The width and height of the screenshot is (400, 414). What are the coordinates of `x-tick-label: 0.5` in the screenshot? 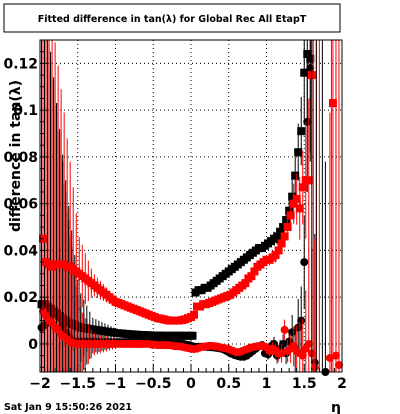 It's located at (228, 384).